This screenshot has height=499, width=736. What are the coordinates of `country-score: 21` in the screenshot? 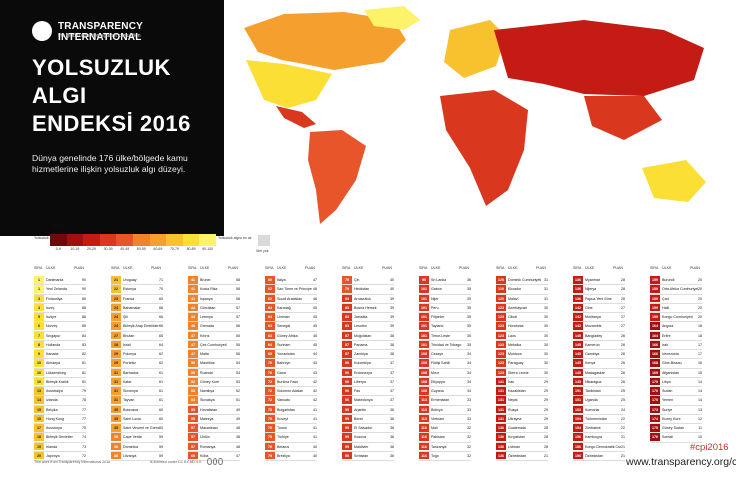 It's located at (623, 437).